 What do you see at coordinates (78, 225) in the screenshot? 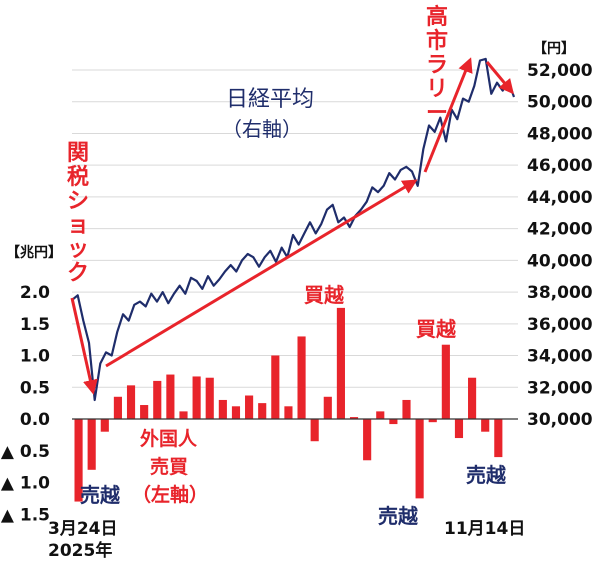
I see `tariff-shock-char: ョ` at bounding box center [78, 225].